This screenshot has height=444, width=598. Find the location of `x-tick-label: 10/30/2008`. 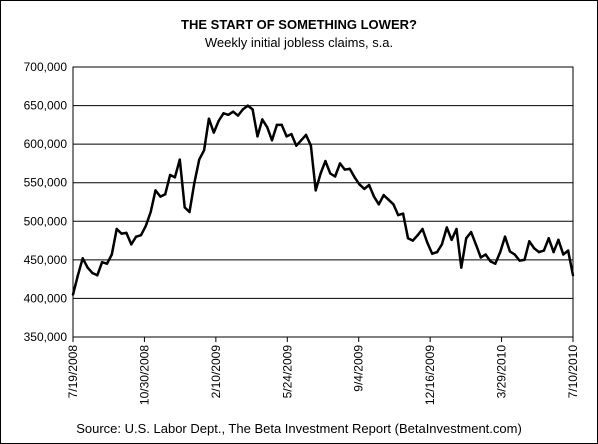

x-tick-label: 10/30/2008 is located at coordinates (144, 375).